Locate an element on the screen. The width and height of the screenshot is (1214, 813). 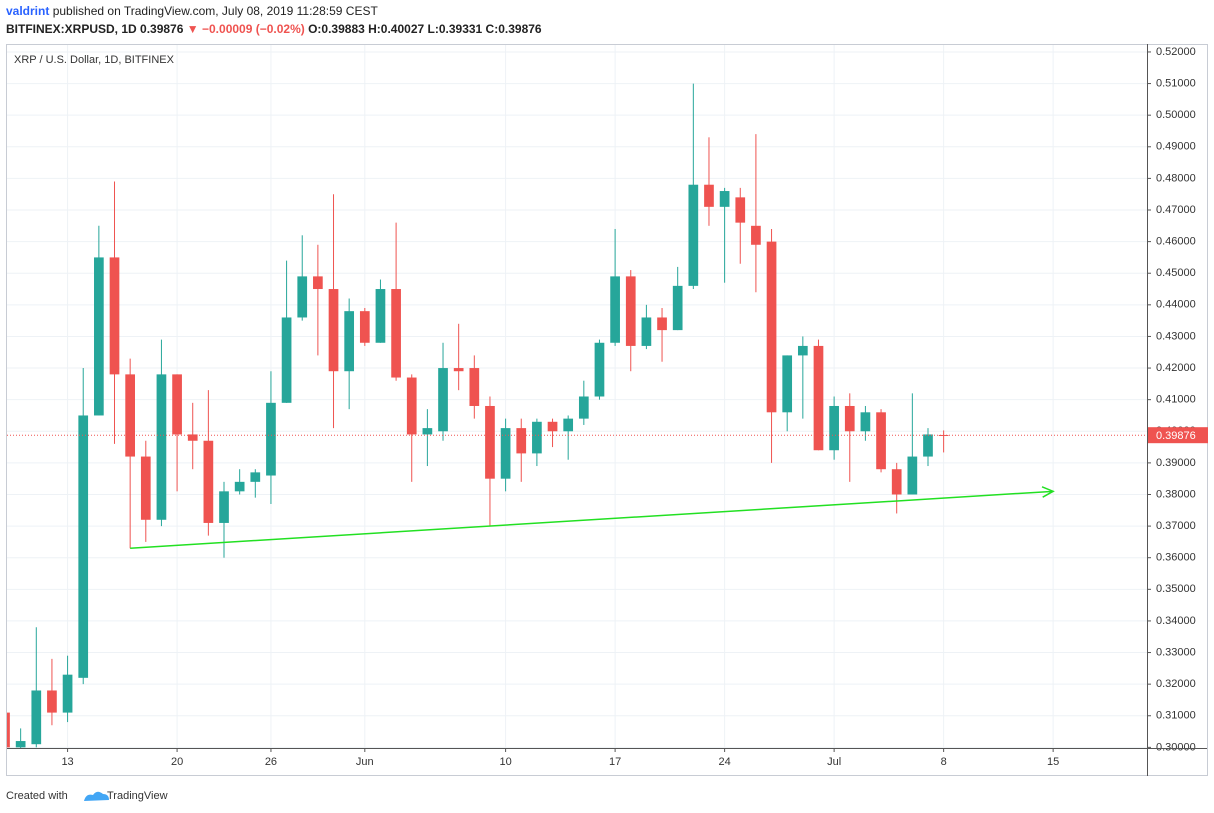
last-price-label: 0.39876 is located at coordinates (1176, 436).